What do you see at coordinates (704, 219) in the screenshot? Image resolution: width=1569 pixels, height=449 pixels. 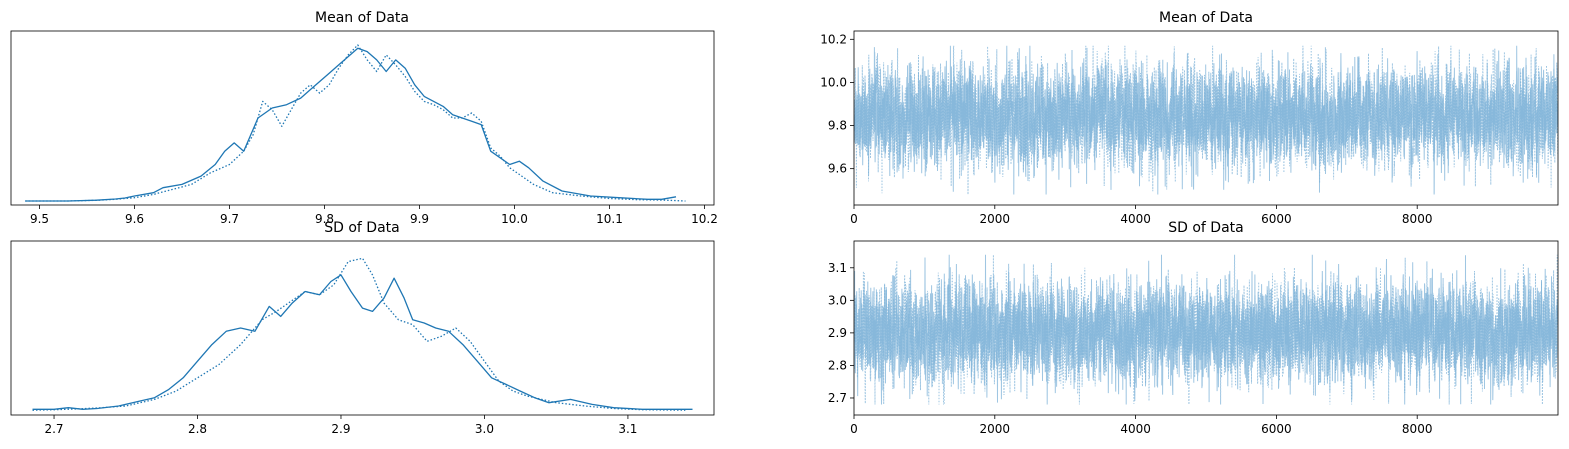 I see `x-tick-label: 10.2` at bounding box center [704, 219].